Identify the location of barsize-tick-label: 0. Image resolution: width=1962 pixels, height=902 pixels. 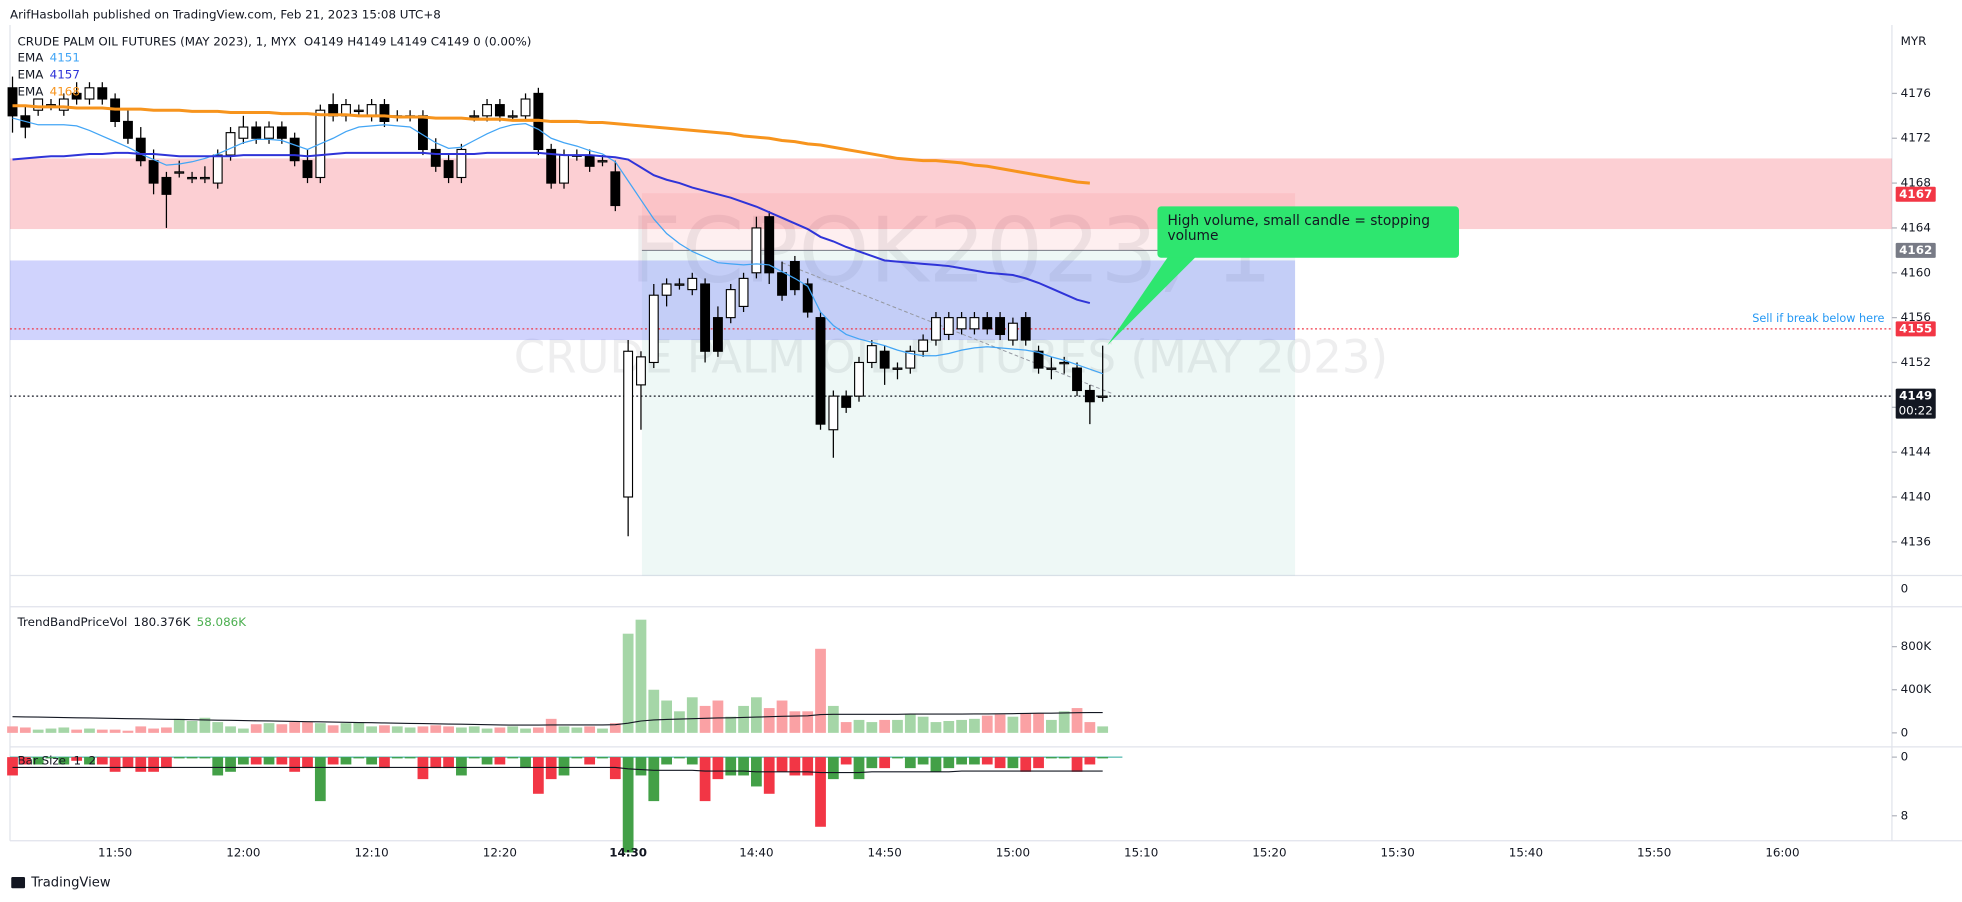
(1905, 757).